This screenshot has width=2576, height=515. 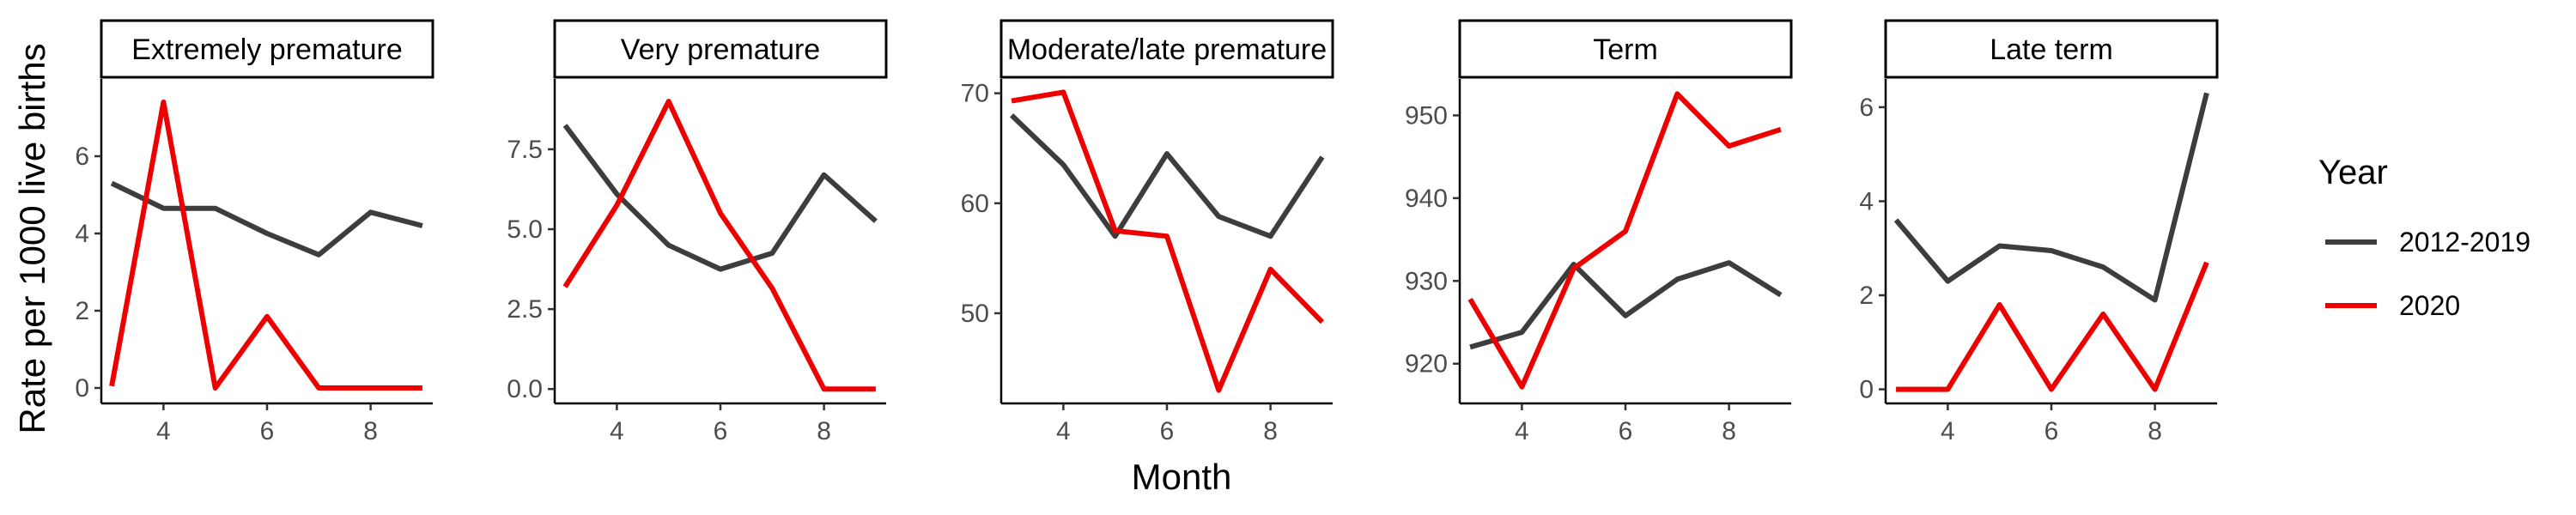 I want to click on facet-panel: Extremely premature 0 2 4 6 4 6 8, so click(x=254, y=232).